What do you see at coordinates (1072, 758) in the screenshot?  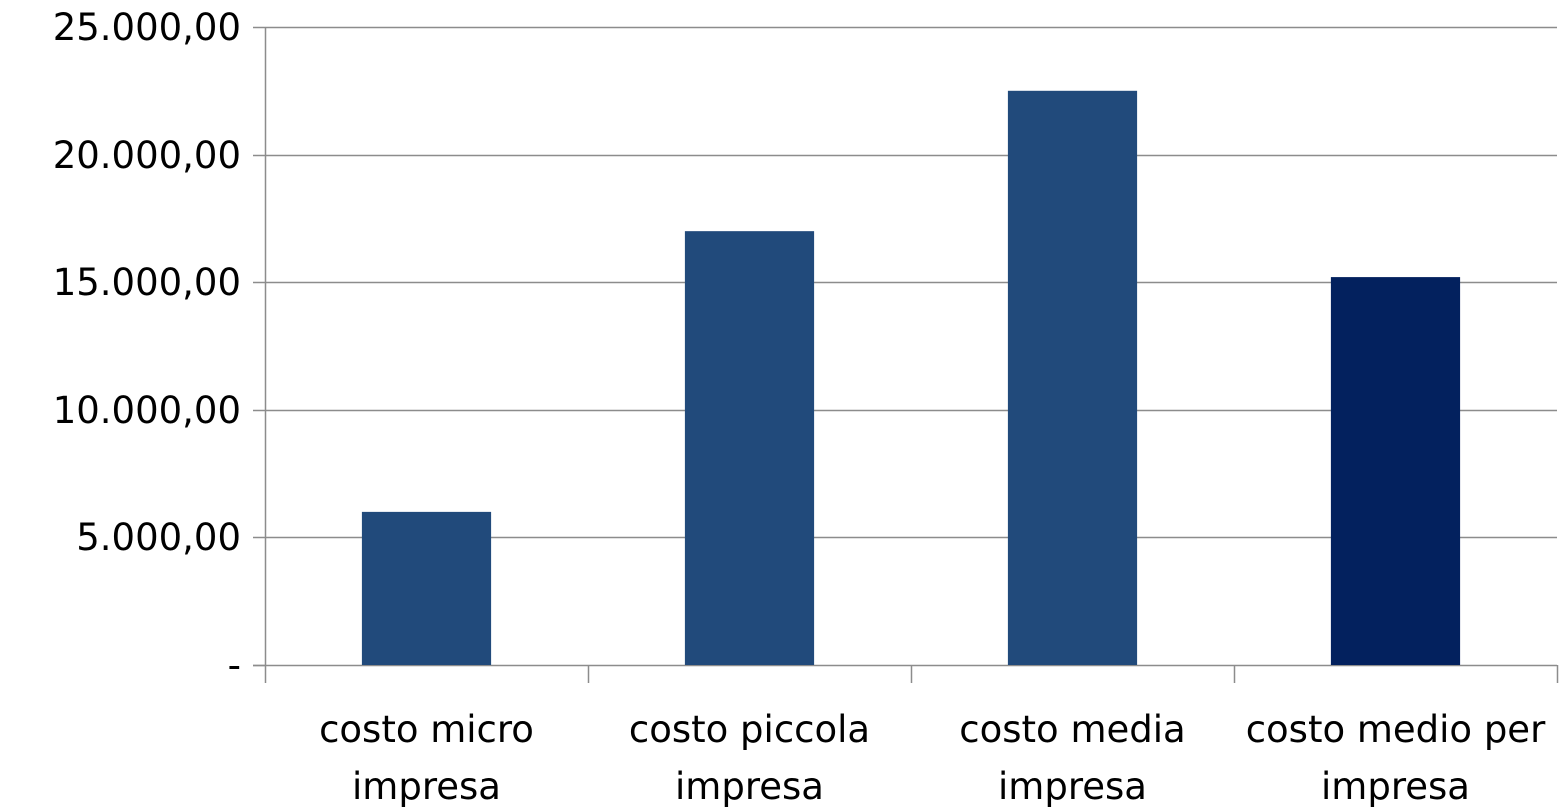 I see `x-category-label: costo media impresa` at bounding box center [1072, 758].